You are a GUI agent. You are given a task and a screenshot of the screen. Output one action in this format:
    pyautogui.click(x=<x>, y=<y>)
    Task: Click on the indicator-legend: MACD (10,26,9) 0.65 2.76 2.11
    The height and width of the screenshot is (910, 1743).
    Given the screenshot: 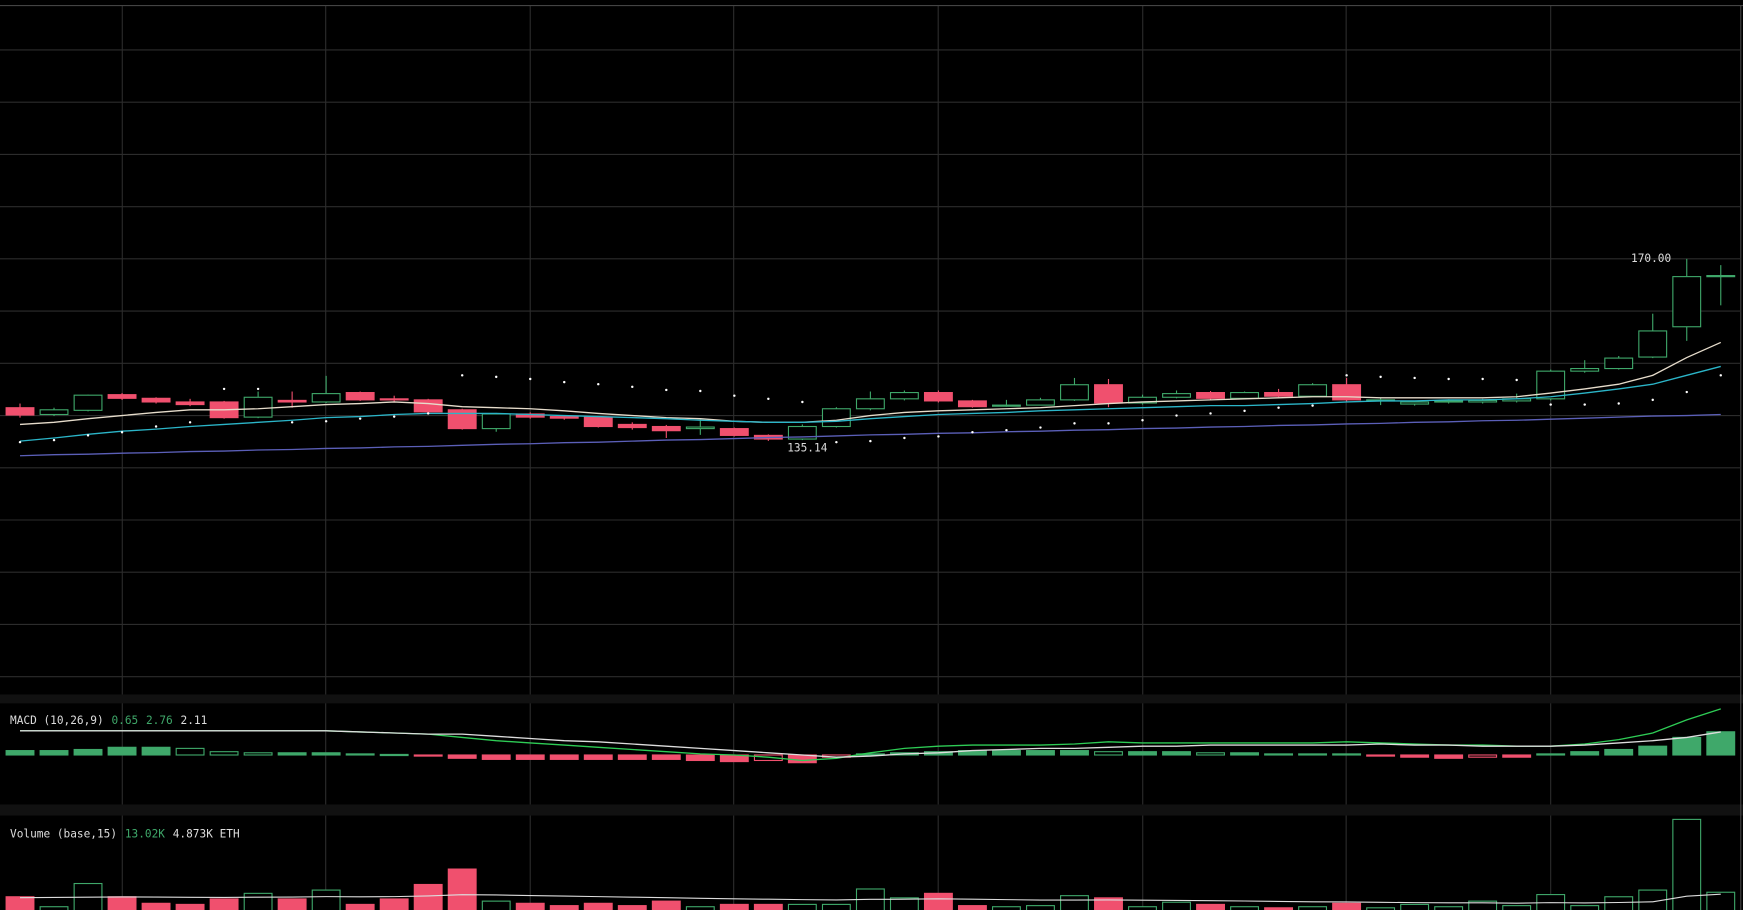 What is the action you would take?
    pyautogui.click(x=108, y=720)
    